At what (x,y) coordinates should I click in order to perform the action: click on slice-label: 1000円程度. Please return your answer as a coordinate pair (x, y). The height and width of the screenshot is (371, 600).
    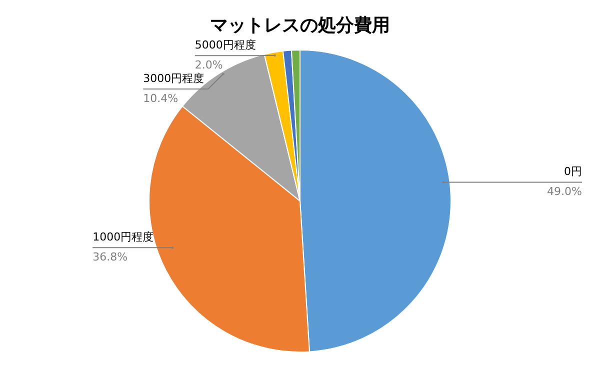
    Looking at the image, I should click on (123, 237).